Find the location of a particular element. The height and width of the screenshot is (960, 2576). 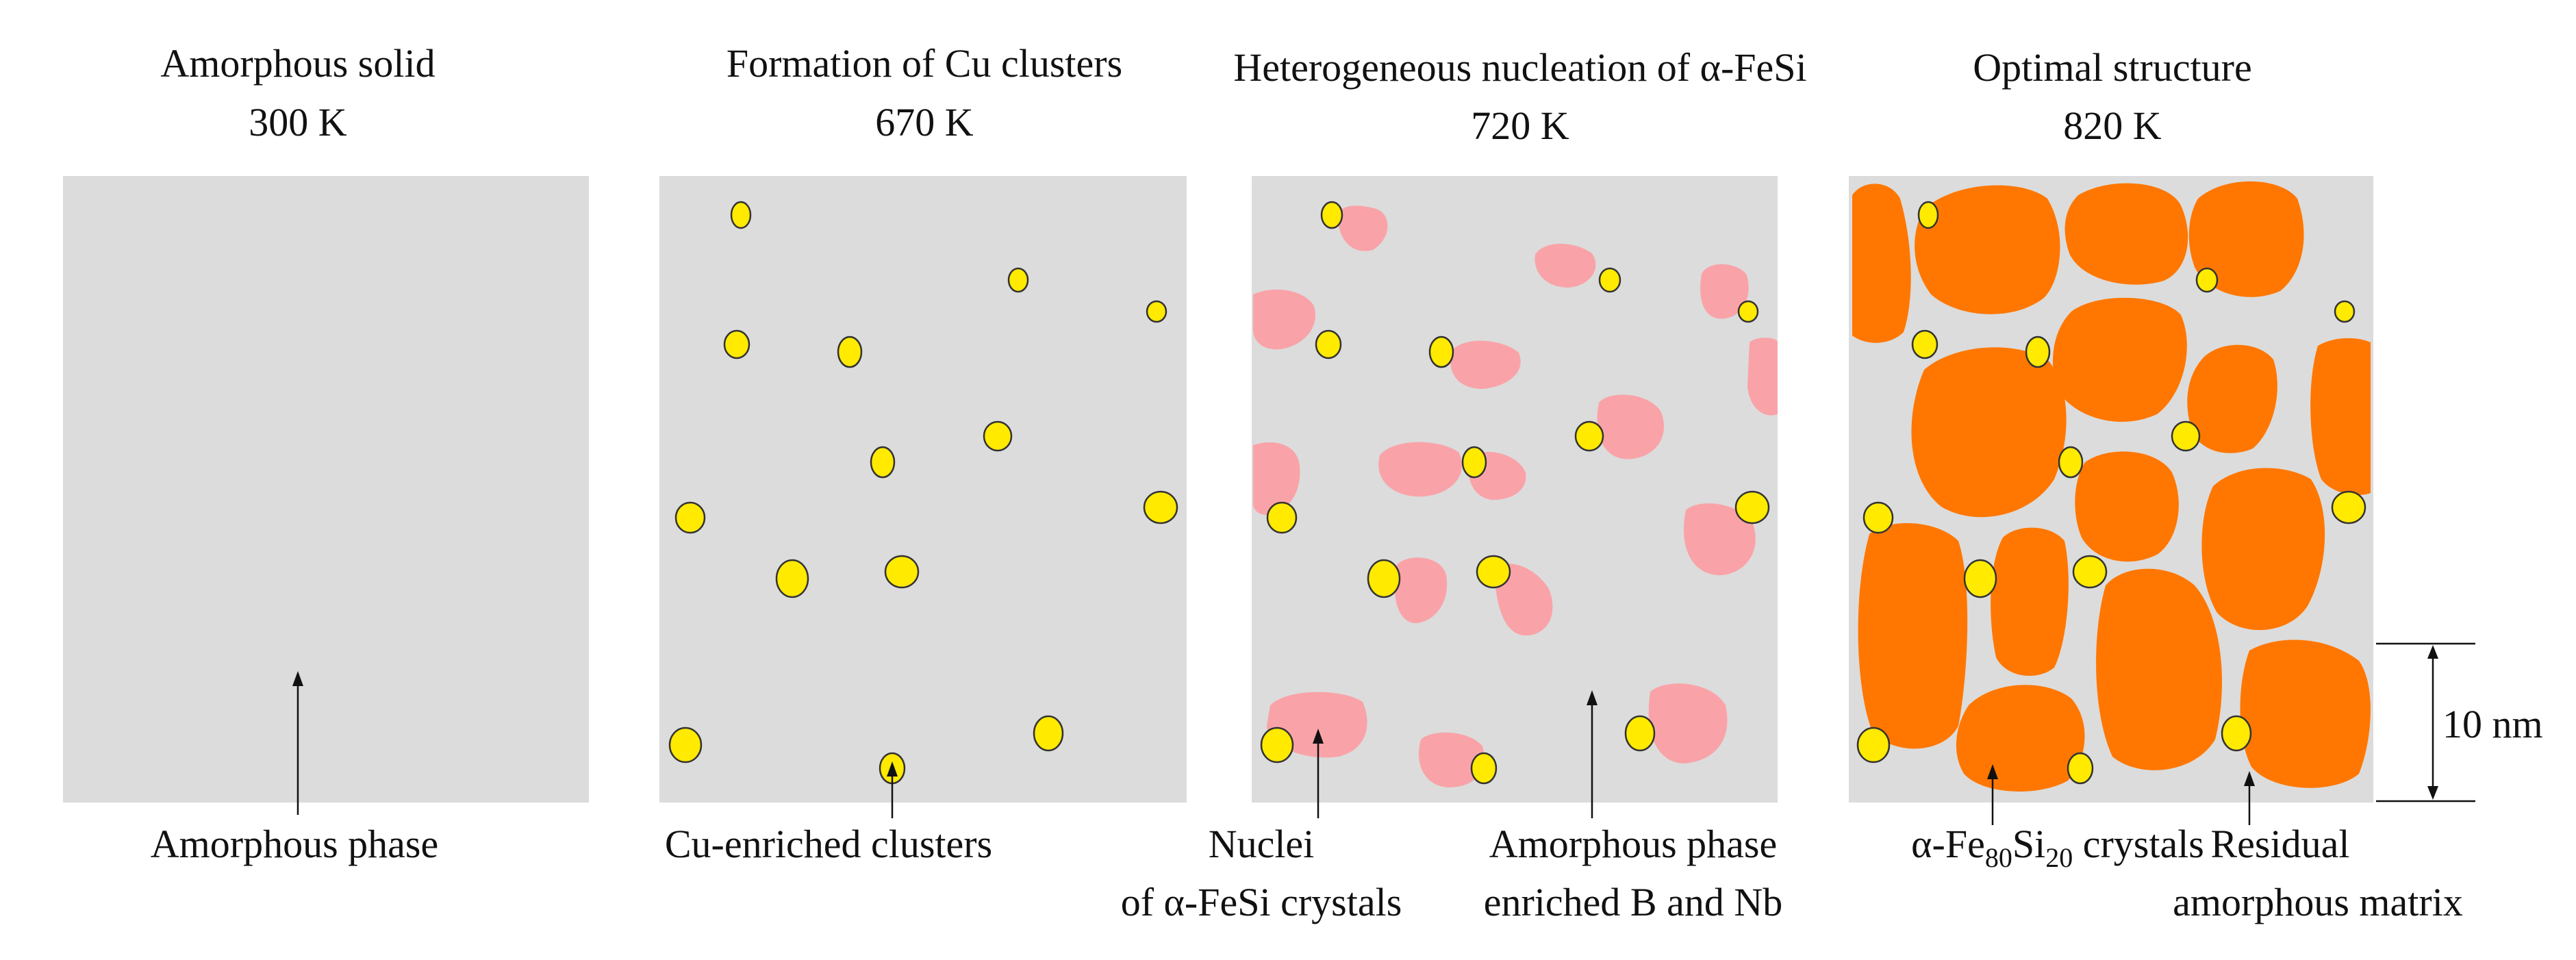

scale-bar-label: 10 nm is located at coordinates (2492, 724).